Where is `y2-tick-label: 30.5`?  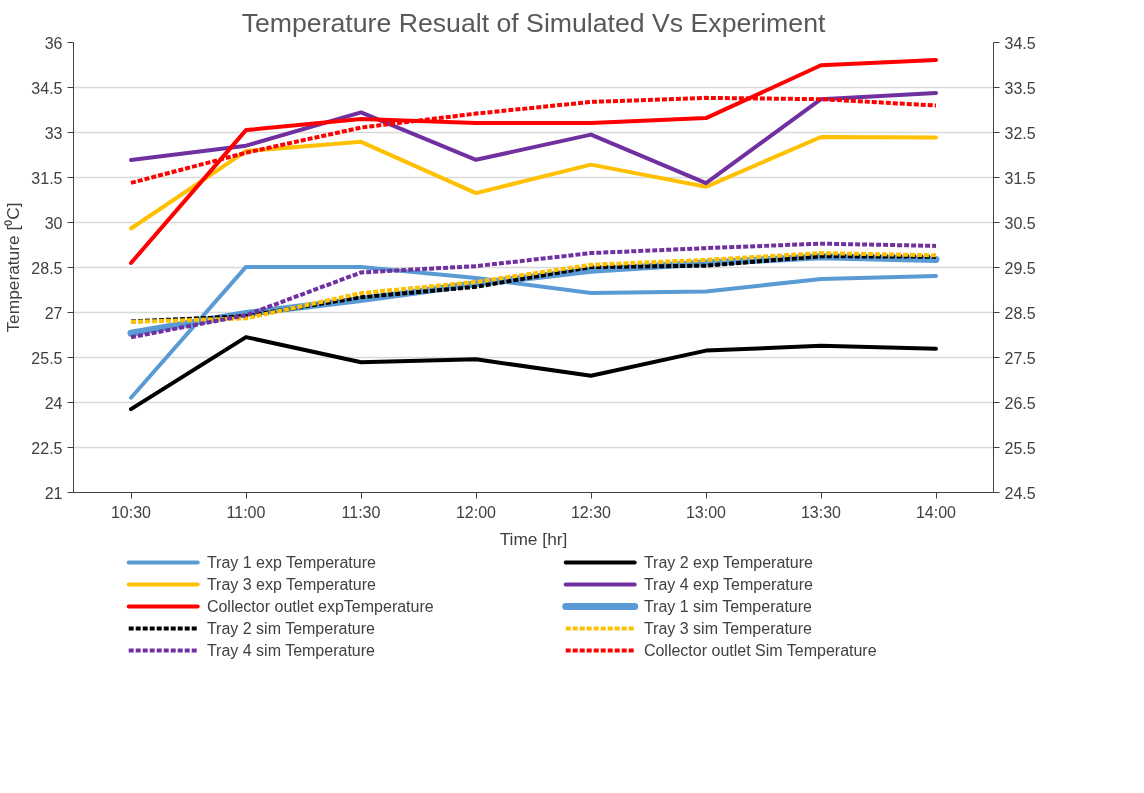 y2-tick-label: 30.5 is located at coordinates (1020, 223).